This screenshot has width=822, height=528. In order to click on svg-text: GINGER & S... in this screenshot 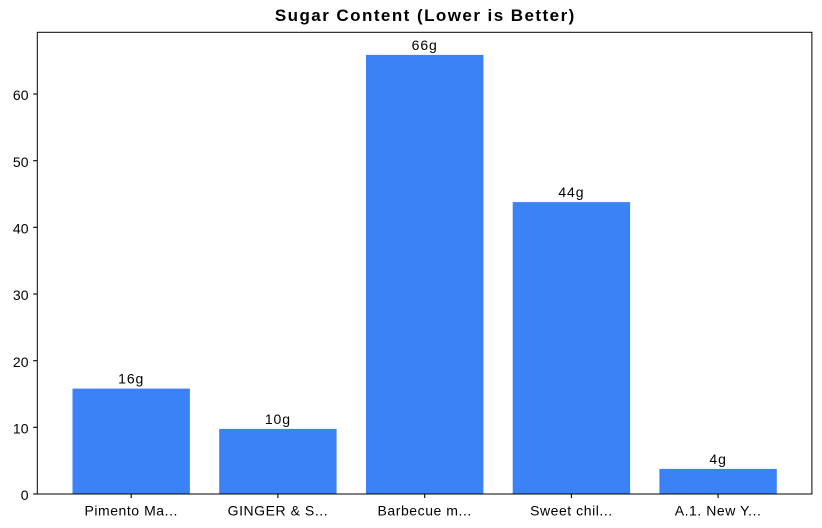, I will do `click(278, 511)`.